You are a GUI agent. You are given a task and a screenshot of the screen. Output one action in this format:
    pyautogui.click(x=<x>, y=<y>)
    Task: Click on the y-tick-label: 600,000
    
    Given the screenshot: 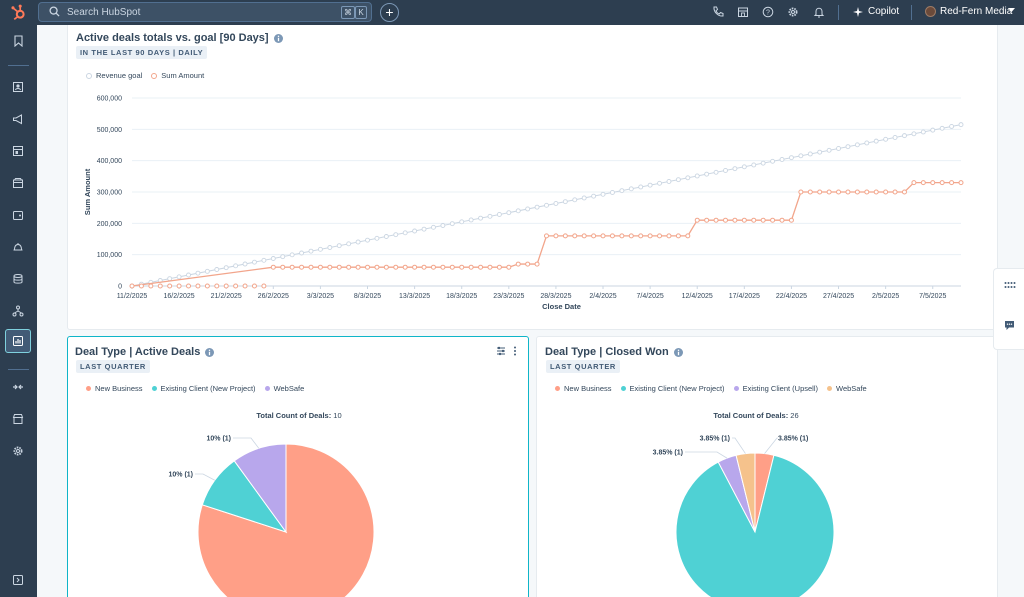 What is the action you would take?
    pyautogui.click(x=109, y=99)
    